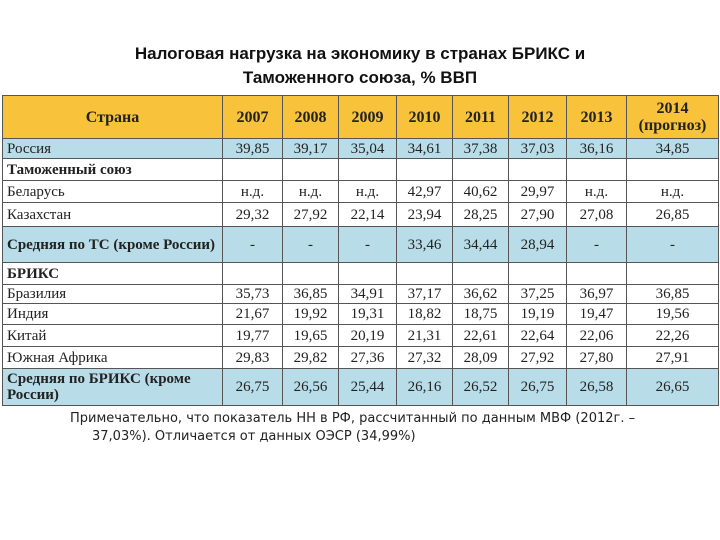 Image resolution: width=720 pixels, height=540 pixels. Describe the element at coordinates (310, 294) in the screenshot. I see `value-cell: 36,85` at that location.